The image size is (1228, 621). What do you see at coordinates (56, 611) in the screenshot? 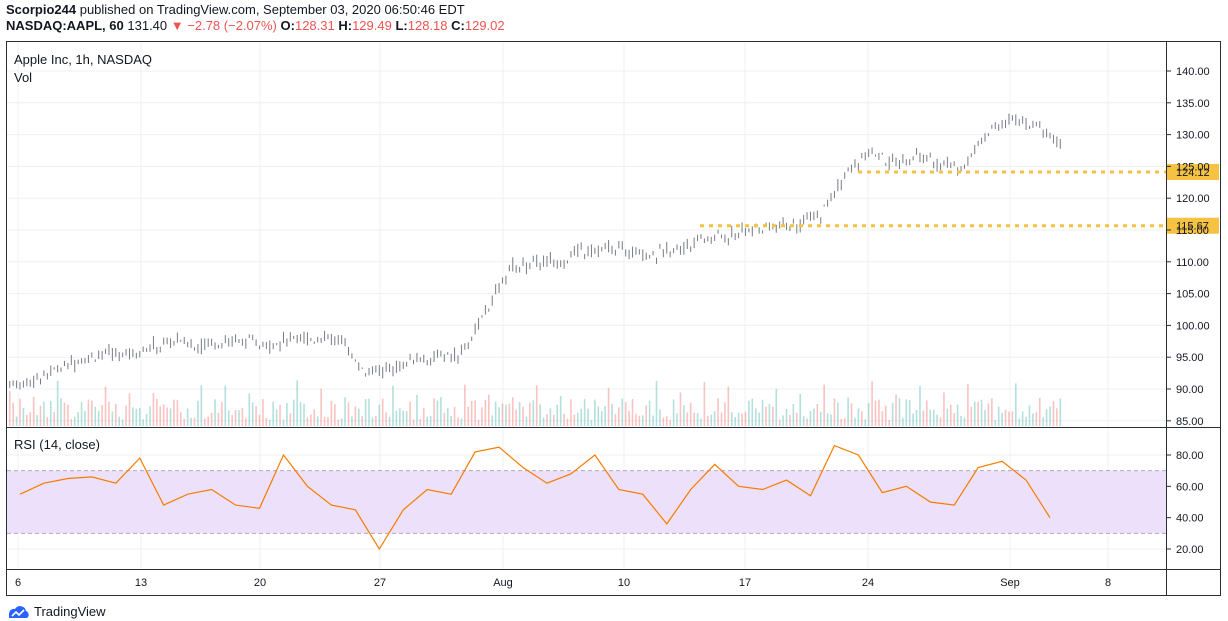
I see `tradingview-logo: TradingView` at bounding box center [56, 611].